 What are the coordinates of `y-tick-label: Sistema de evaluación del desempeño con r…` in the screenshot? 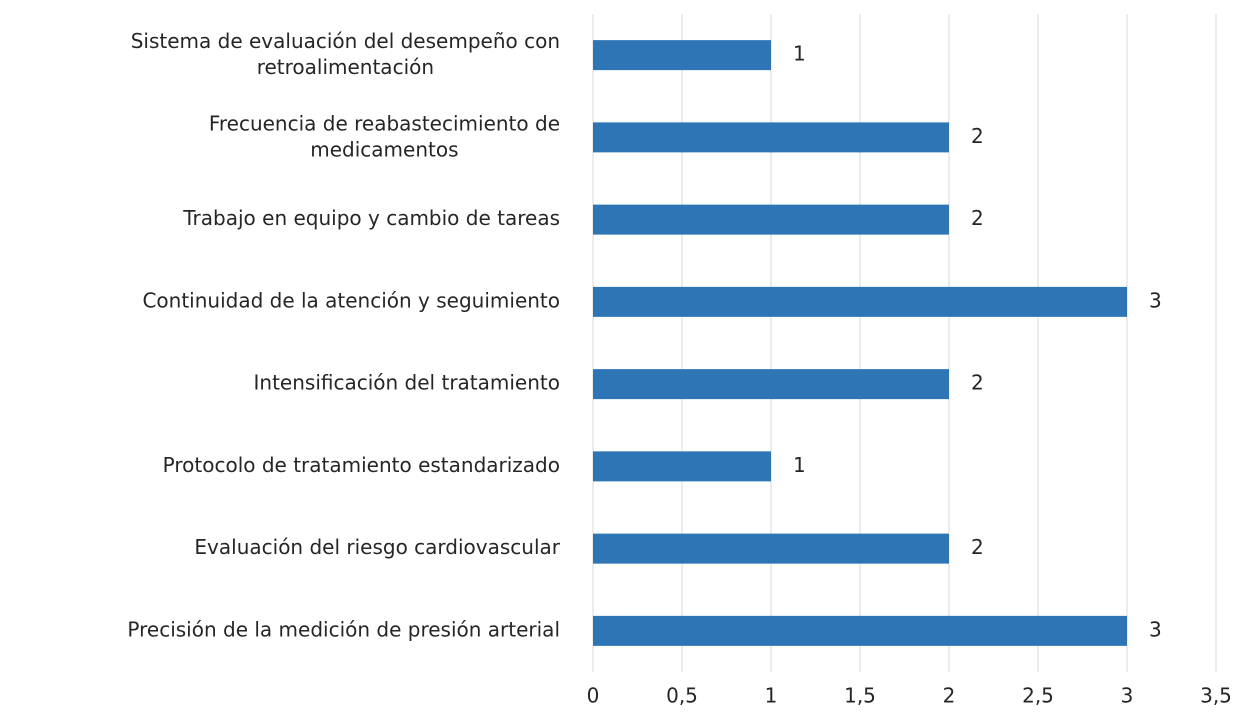 It's located at (345, 54).